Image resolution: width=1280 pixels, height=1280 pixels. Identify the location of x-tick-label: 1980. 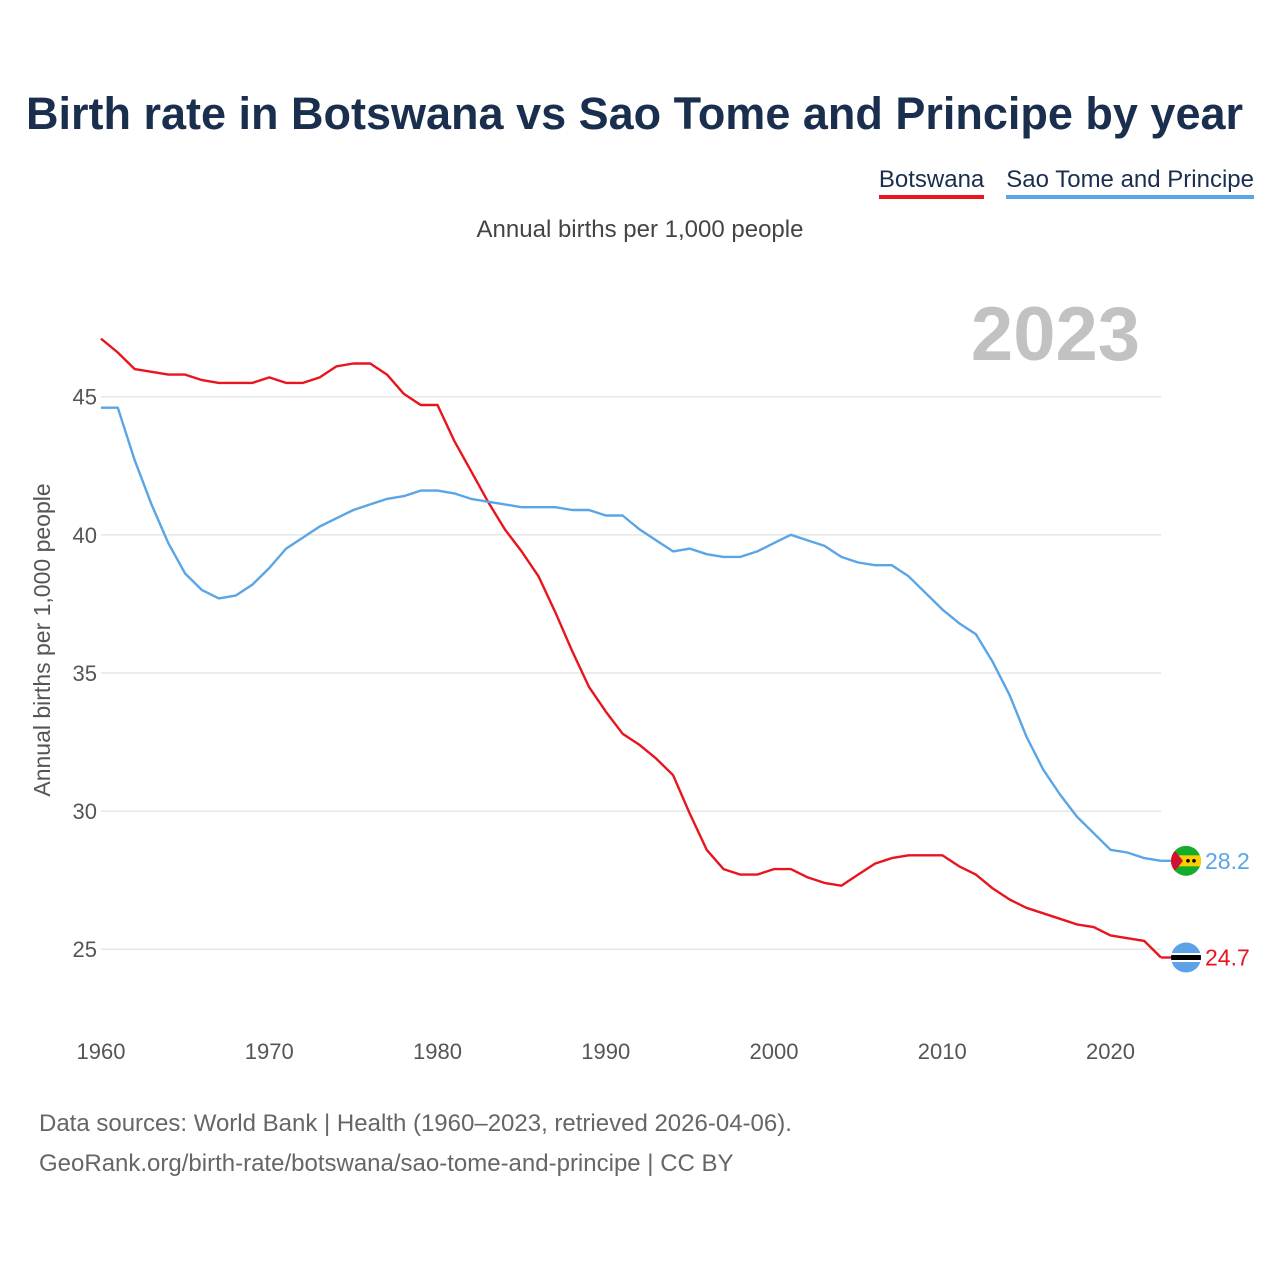
(437, 1051).